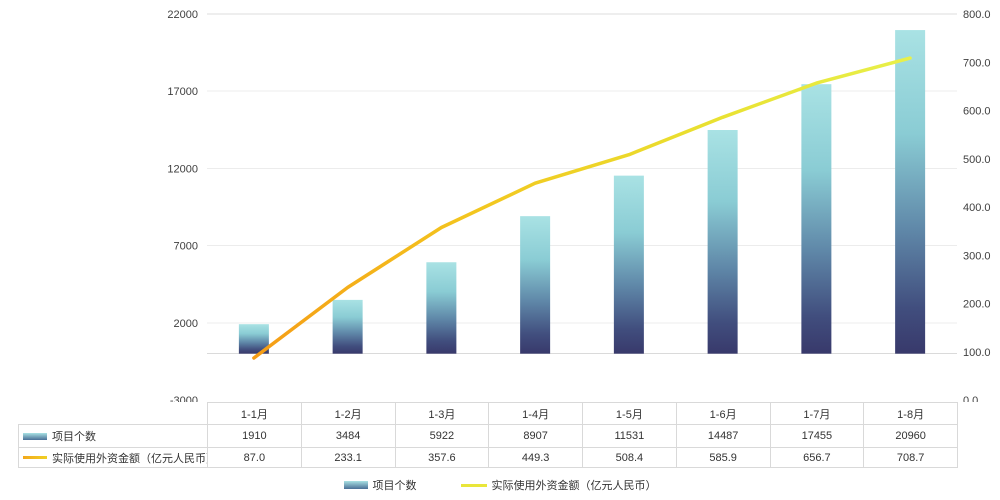 This screenshot has width=1000, height=500. What do you see at coordinates (910, 413) in the screenshot?
I see `month-header-cell: 1-8月` at bounding box center [910, 413].